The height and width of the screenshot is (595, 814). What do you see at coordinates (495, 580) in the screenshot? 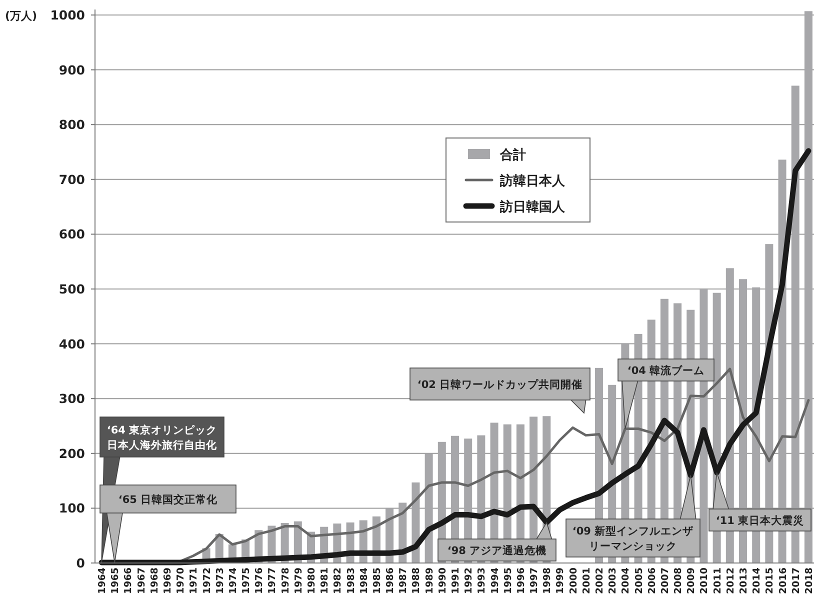
I see `x-tick-label: 1994` at bounding box center [495, 580].